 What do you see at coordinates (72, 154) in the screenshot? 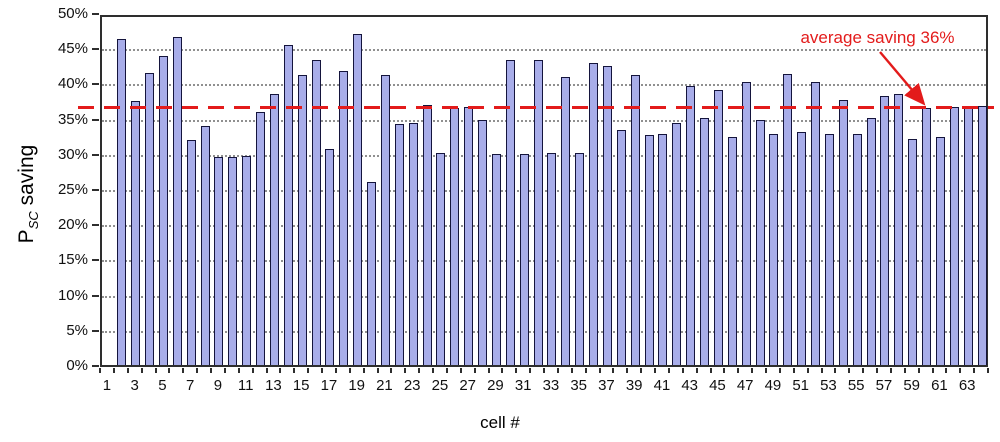
I see `y-tick-label: 30%` at bounding box center [72, 154].